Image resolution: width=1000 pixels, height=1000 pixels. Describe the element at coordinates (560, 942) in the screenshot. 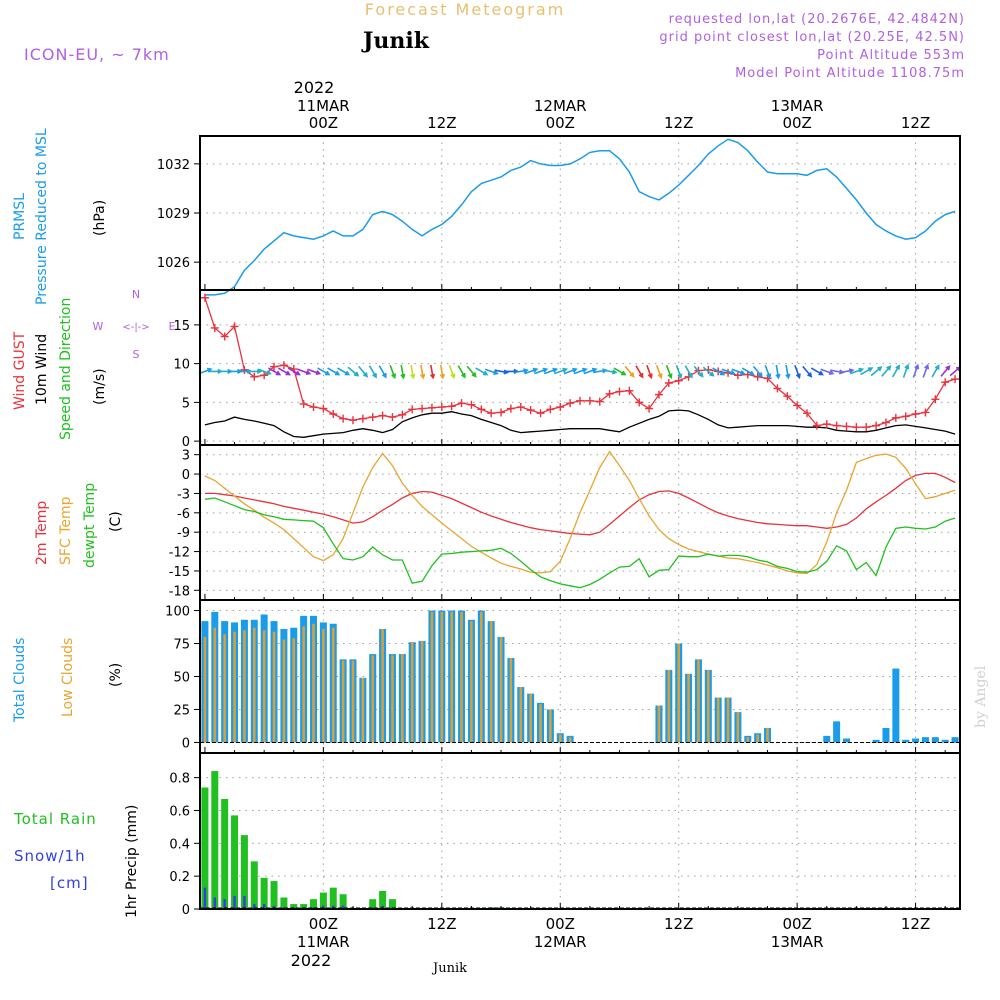

I see `bottom-date-label: 12MAR` at that location.